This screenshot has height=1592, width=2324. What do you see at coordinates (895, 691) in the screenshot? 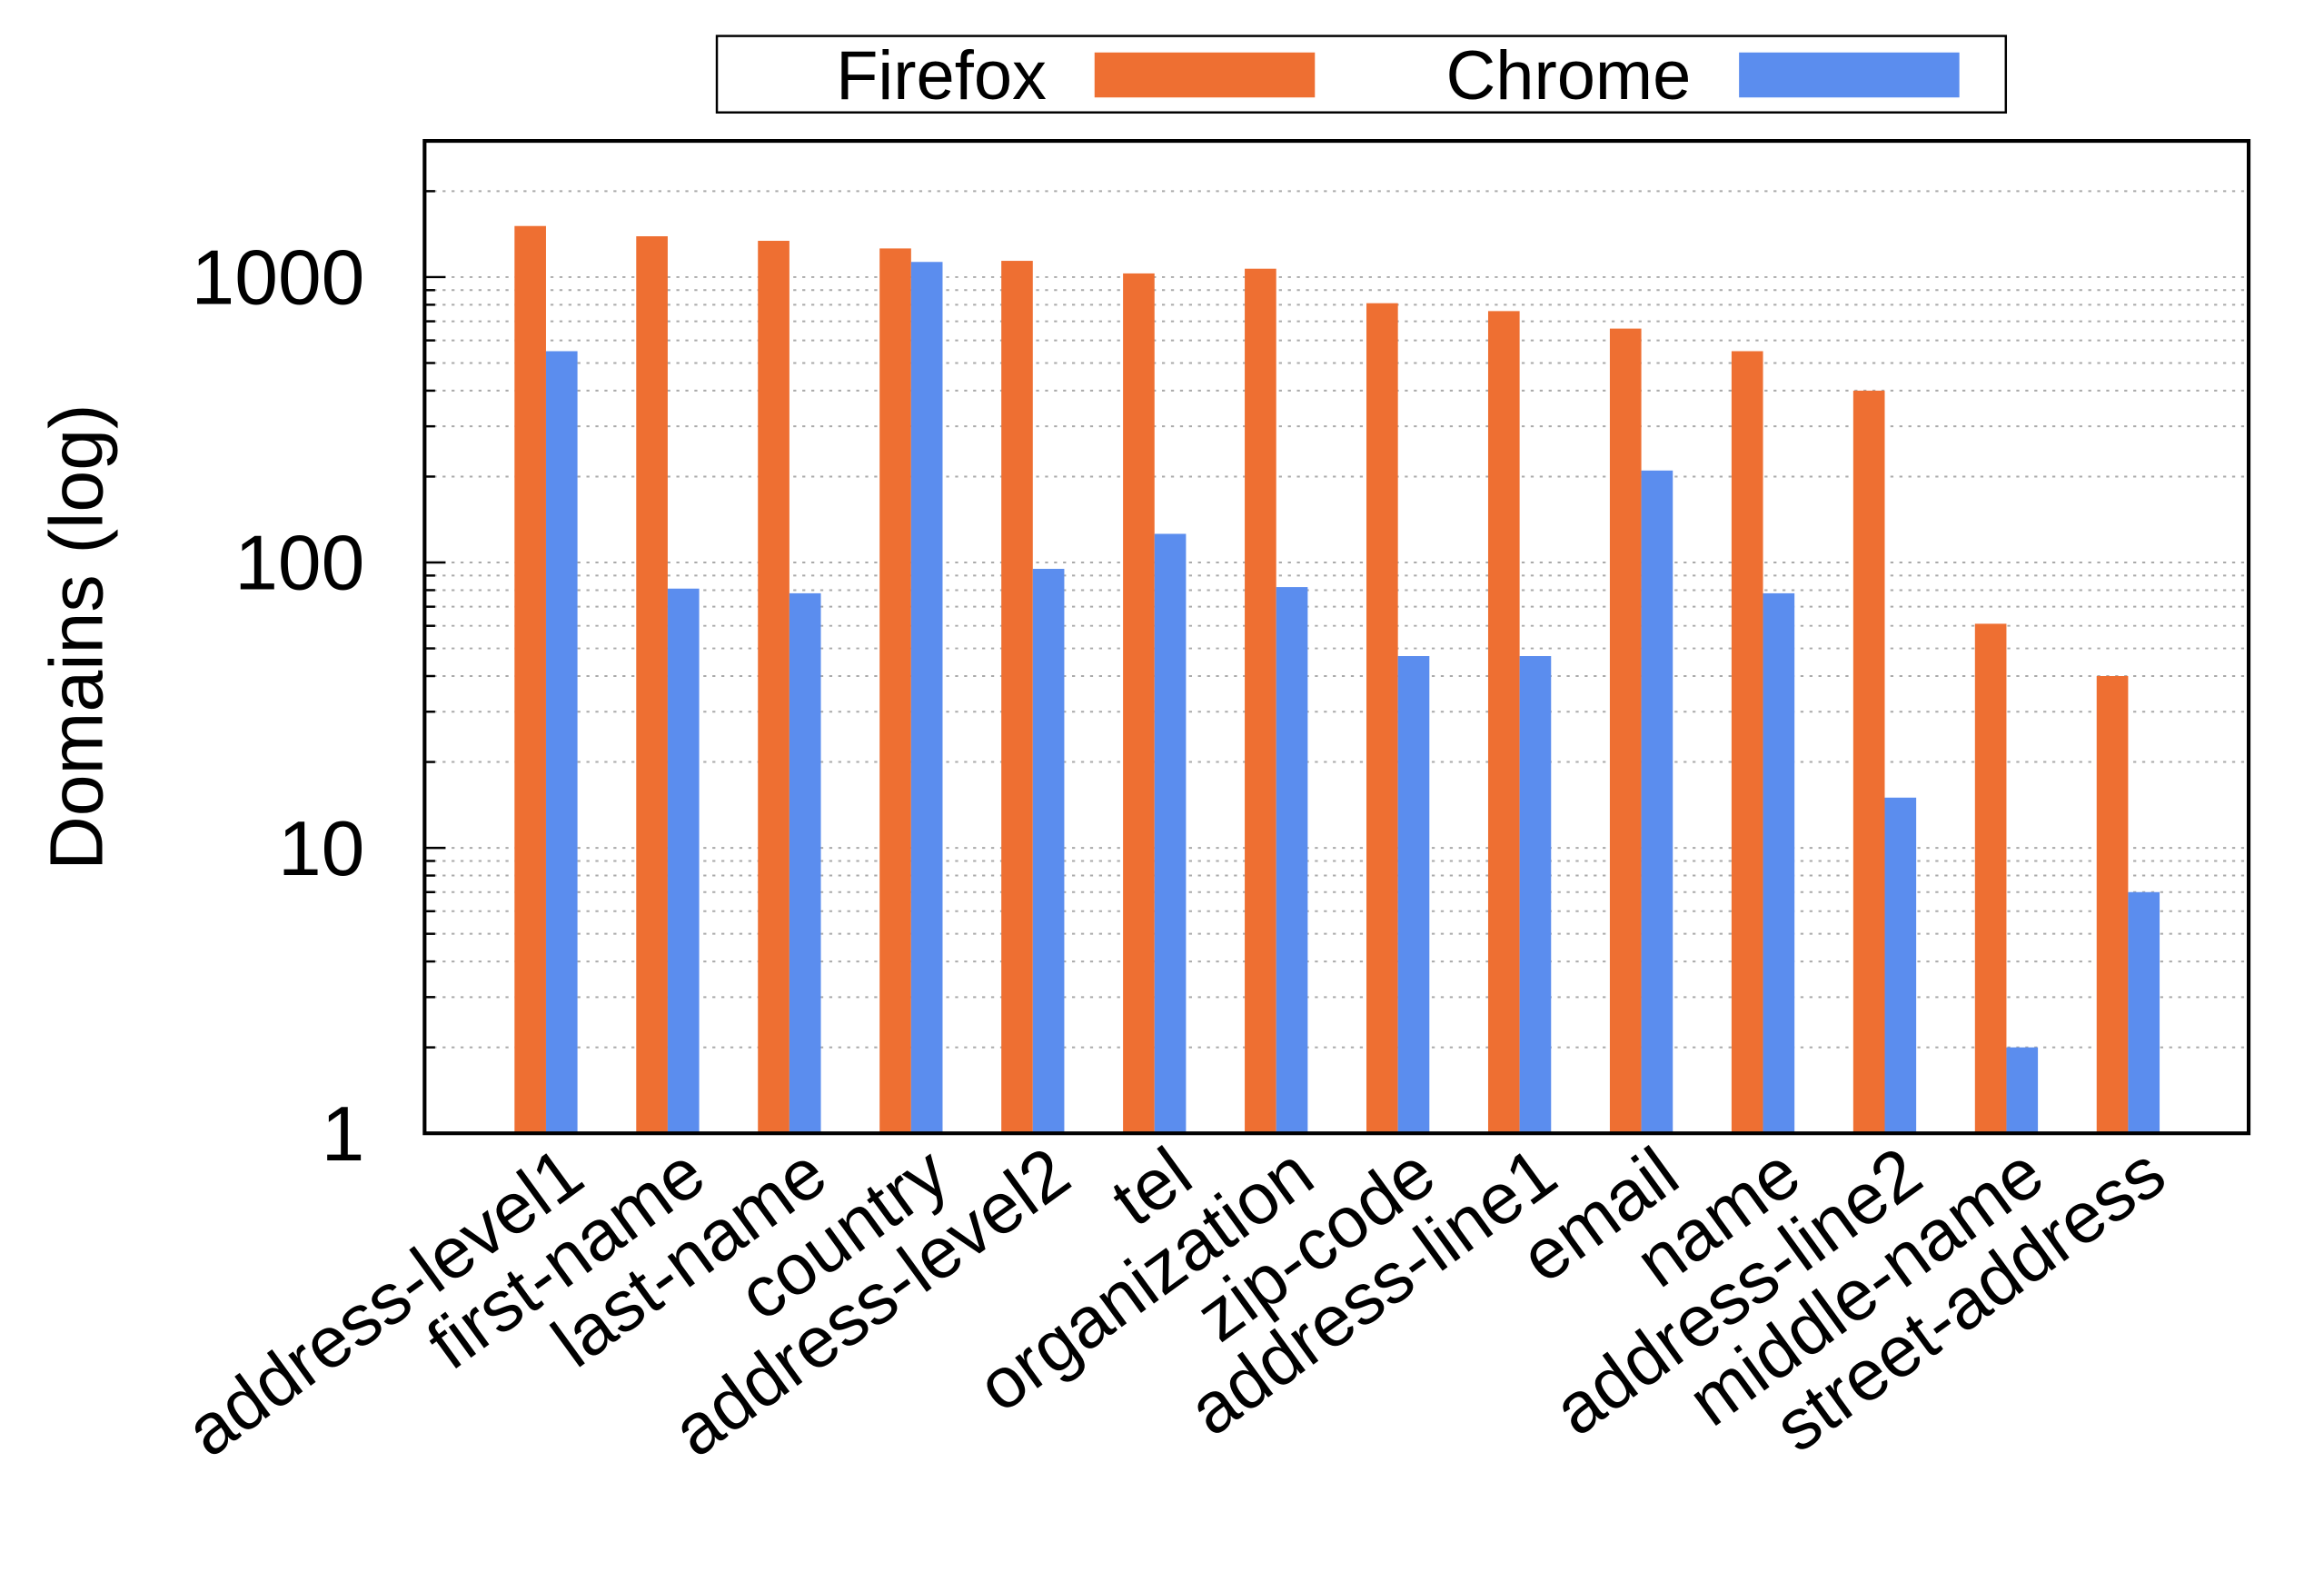
I see `bar-firefox-country` at bounding box center [895, 691].